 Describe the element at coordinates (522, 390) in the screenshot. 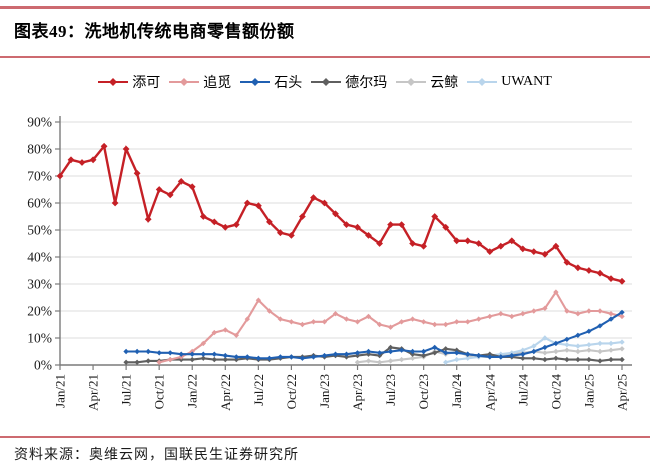

I see `x-axis-label: Jul/24` at that location.